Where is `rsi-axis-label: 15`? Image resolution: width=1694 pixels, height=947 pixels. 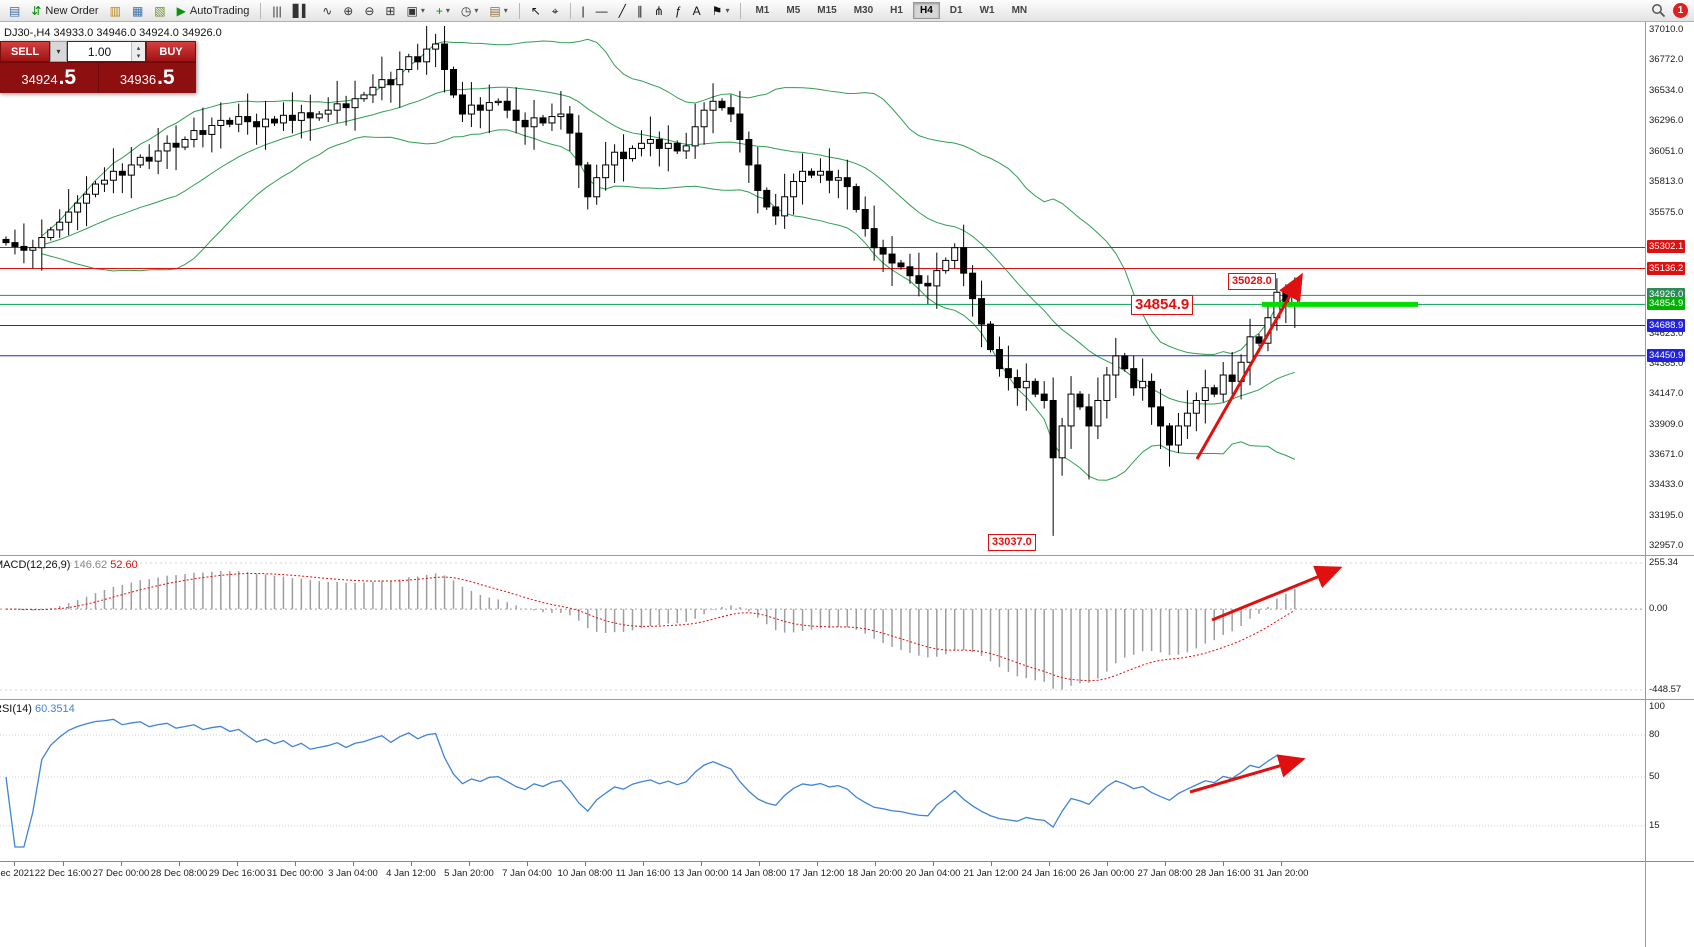 rsi-axis-label: 15 is located at coordinates (1654, 825).